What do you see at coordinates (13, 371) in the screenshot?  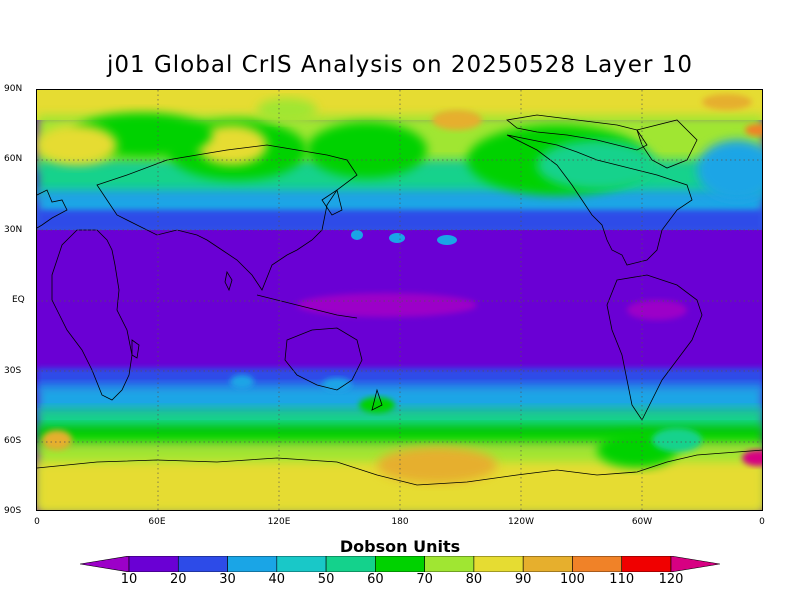 I see `lat-label-30s: 30S` at bounding box center [13, 371].